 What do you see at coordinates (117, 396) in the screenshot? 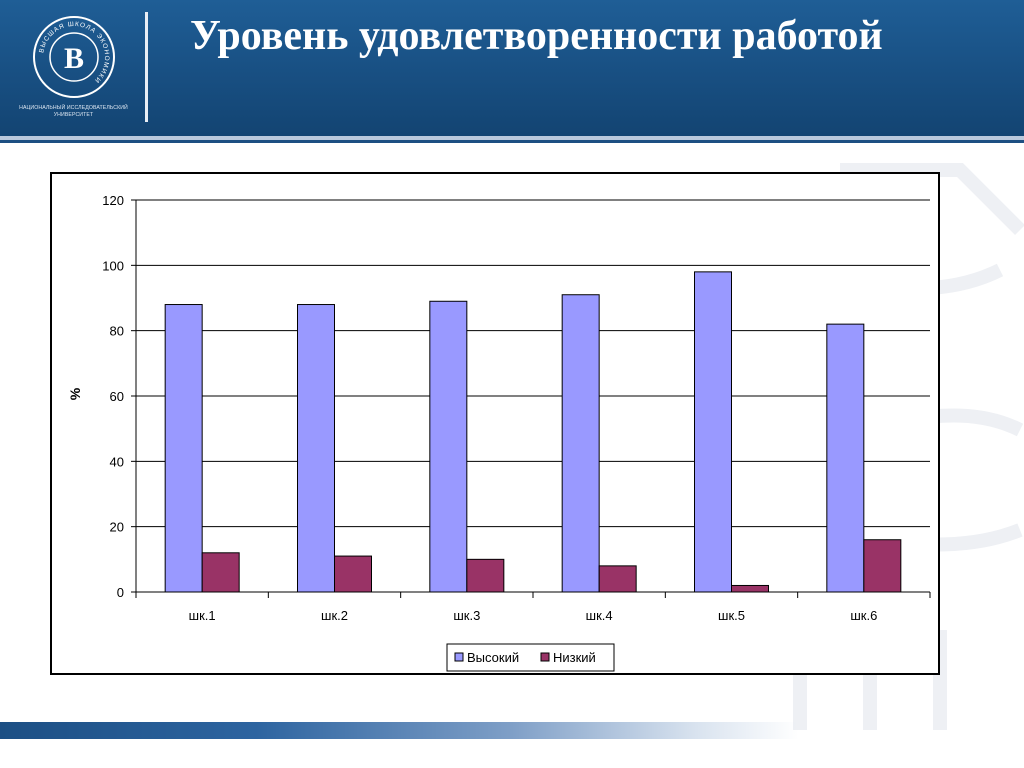
I see `y-tick-label: 60` at bounding box center [117, 396].